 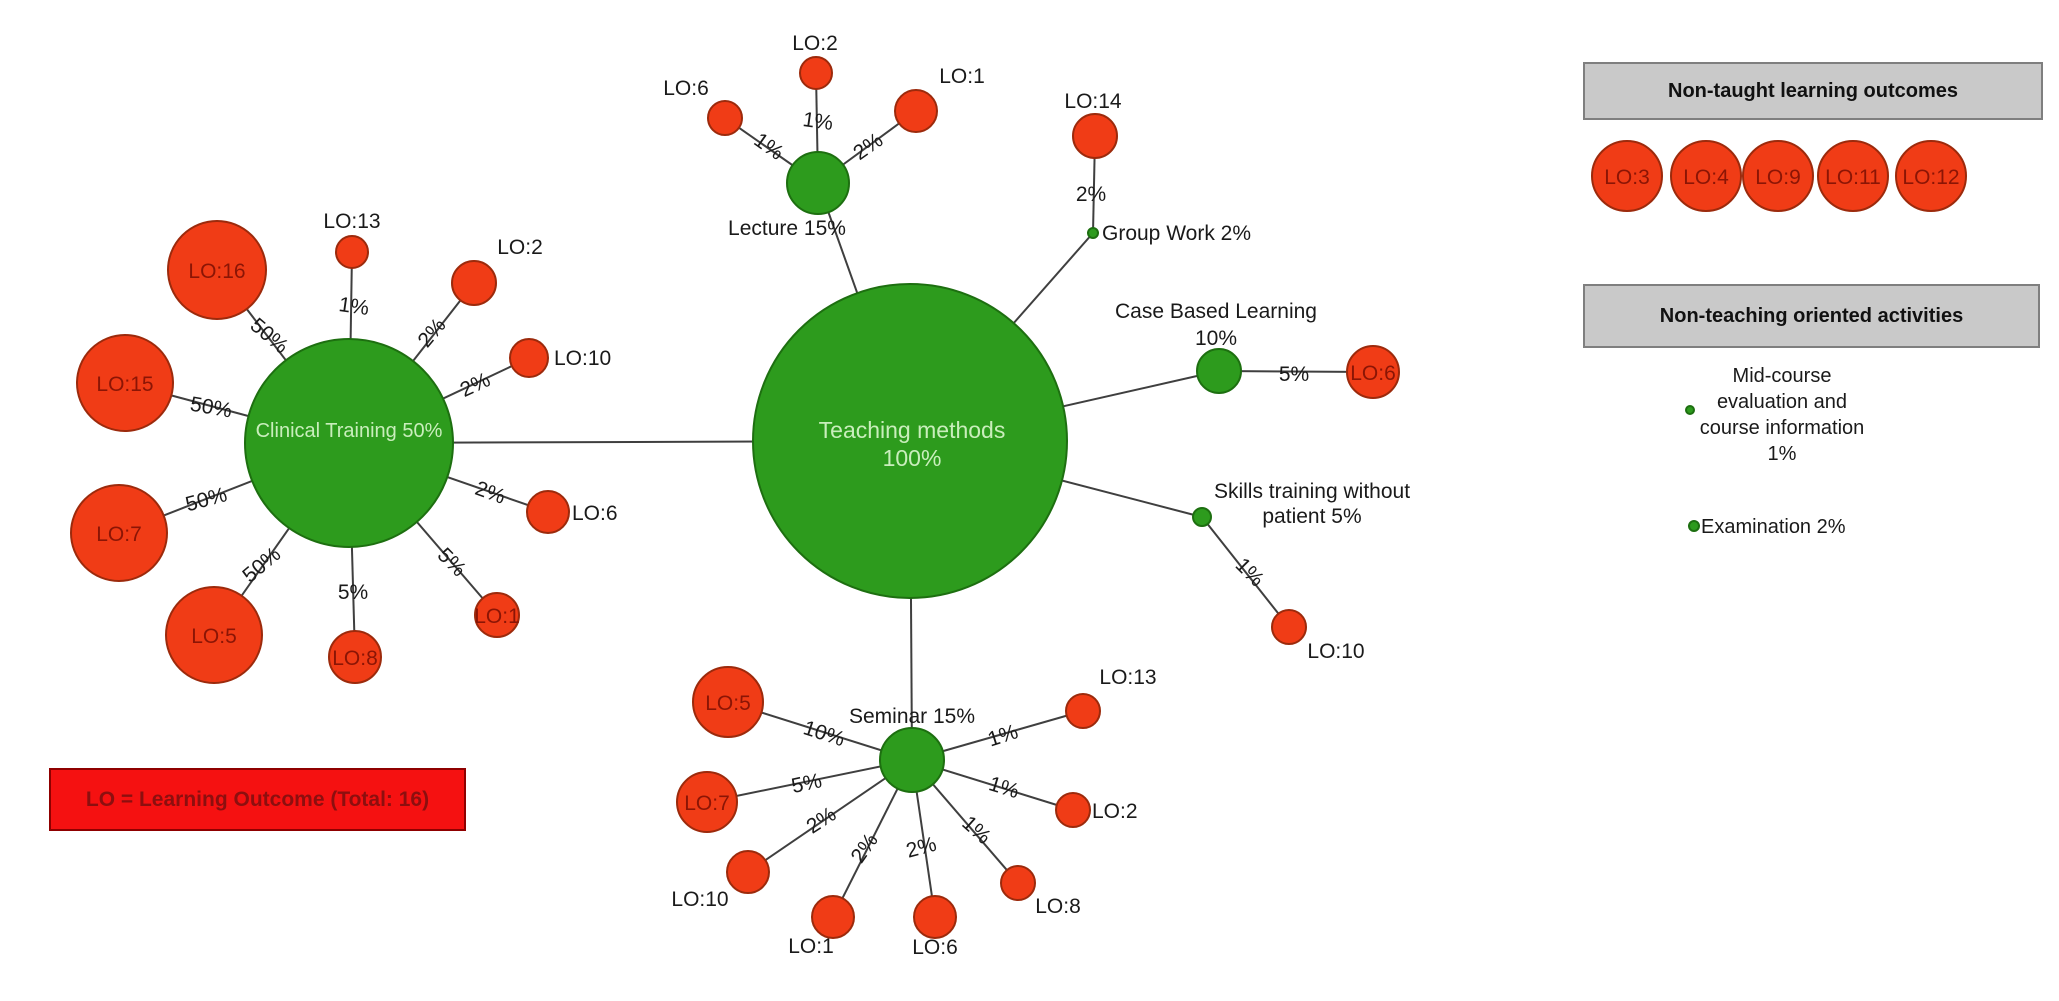 I want to click on edge-label-seminar-se-lo1: 2%, so click(x=865, y=848).